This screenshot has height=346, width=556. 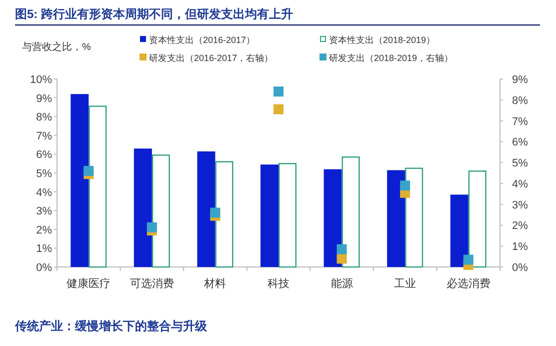 What do you see at coordinates (520, 80) in the screenshot?
I see `y2-tick-label: 9%` at bounding box center [520, 80].